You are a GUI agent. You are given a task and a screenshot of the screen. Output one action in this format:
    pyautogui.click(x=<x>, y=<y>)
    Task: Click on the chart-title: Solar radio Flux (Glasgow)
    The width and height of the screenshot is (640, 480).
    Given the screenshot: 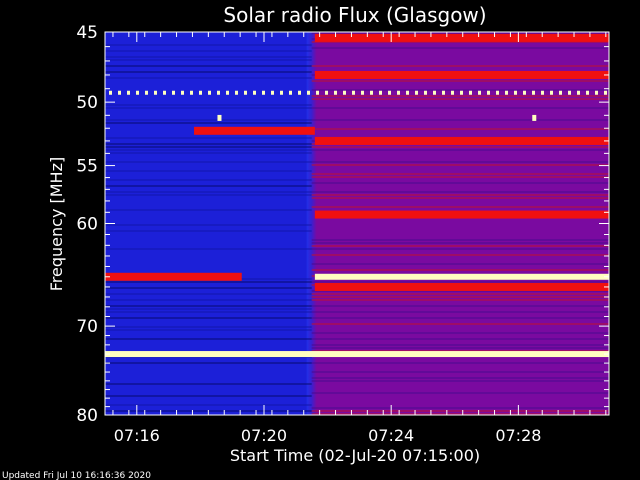 What is the action you would take?
    pyautogui.click(x=354, y=15)
    